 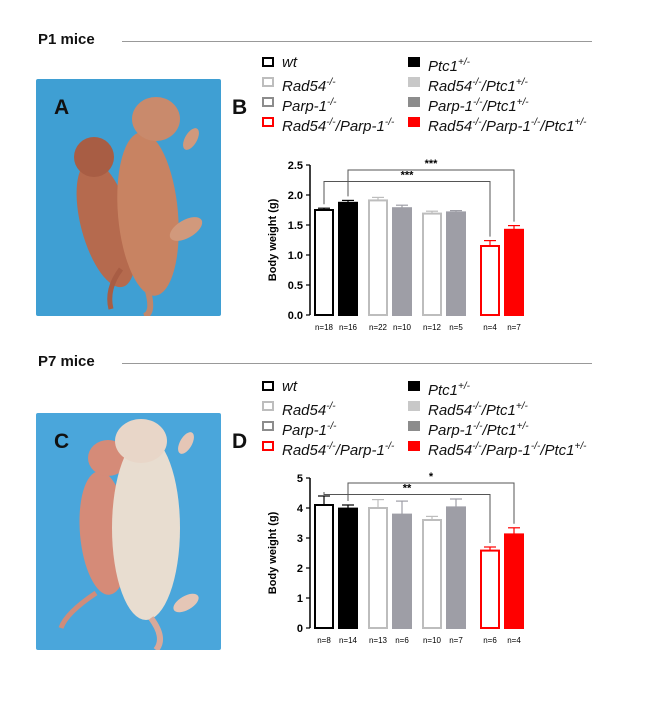 I want to click on panel-letter-b: B, so click(x=240, y=107).